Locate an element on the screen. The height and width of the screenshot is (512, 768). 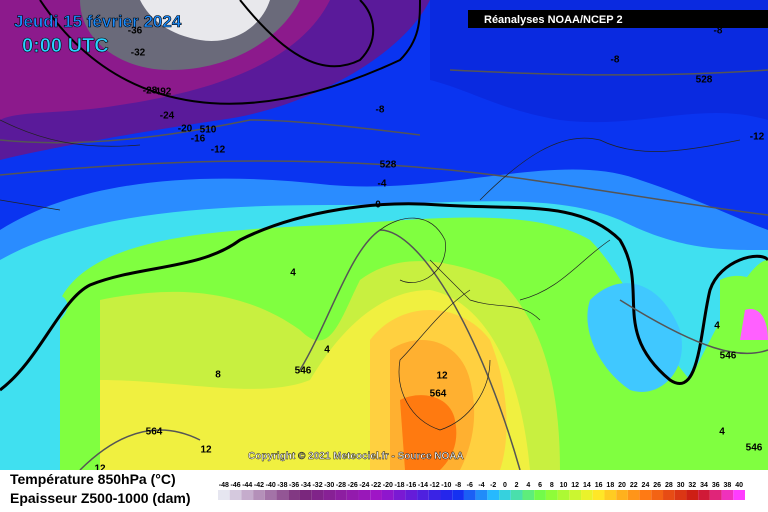
scale-label: -22 is located at coordinates (376, 485).